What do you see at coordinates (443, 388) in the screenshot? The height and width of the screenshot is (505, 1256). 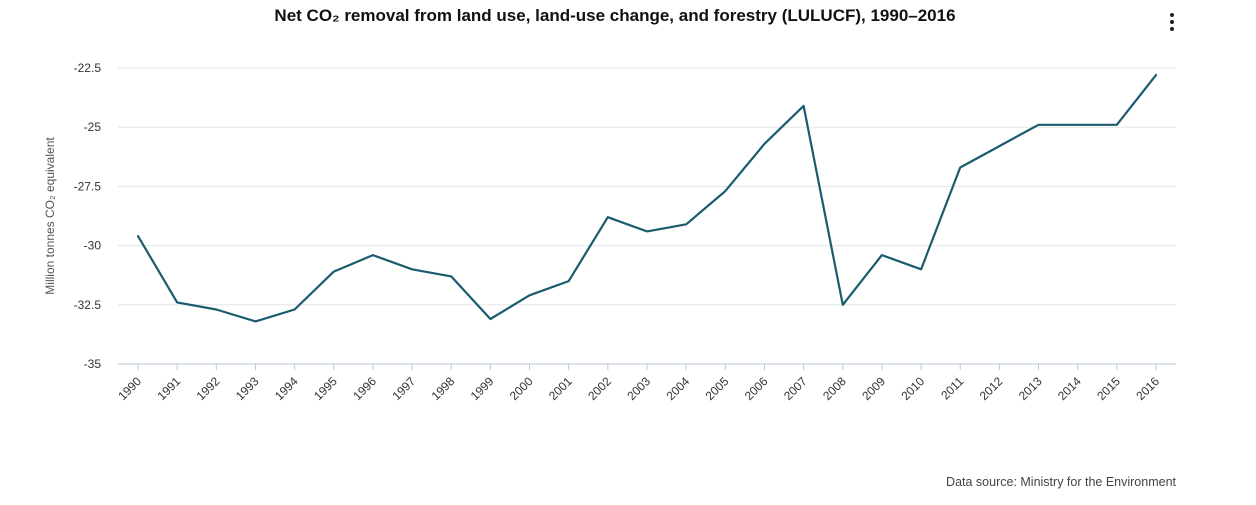 I see `x-tick-label: 1998` at bounding box center [443, 388].